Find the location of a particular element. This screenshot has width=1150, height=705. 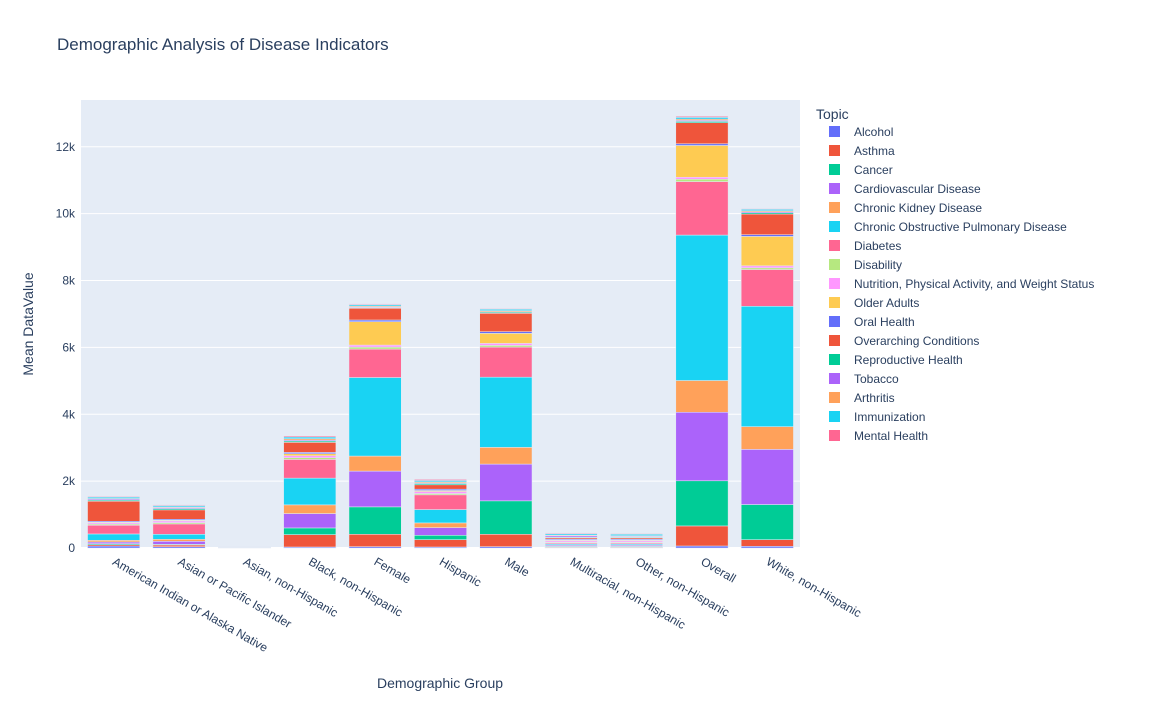

legend-label: Overarching Conditions is located at coordinates (916, 341).